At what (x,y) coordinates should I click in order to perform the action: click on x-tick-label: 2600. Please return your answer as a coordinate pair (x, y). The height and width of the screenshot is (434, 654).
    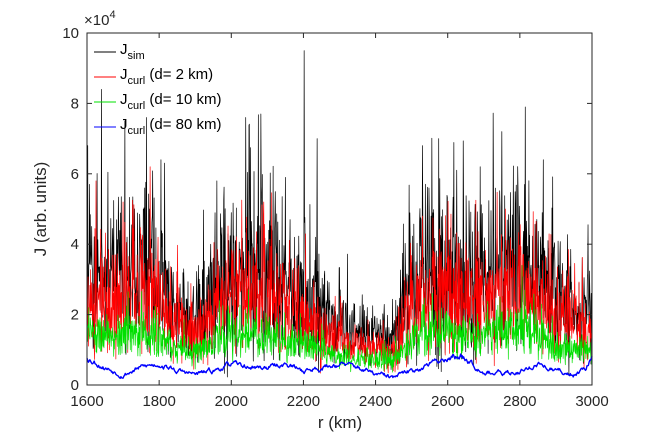
    Looking at the image, I should click on (447, 401).